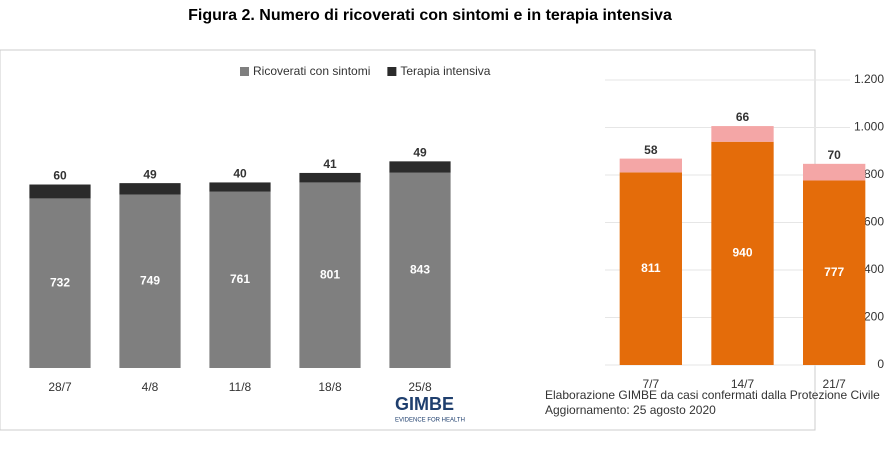  What do you see at coordinates (874, 222) in the screenshot?
I see `y-tick-label: 600` at bounding box center [874, 222].